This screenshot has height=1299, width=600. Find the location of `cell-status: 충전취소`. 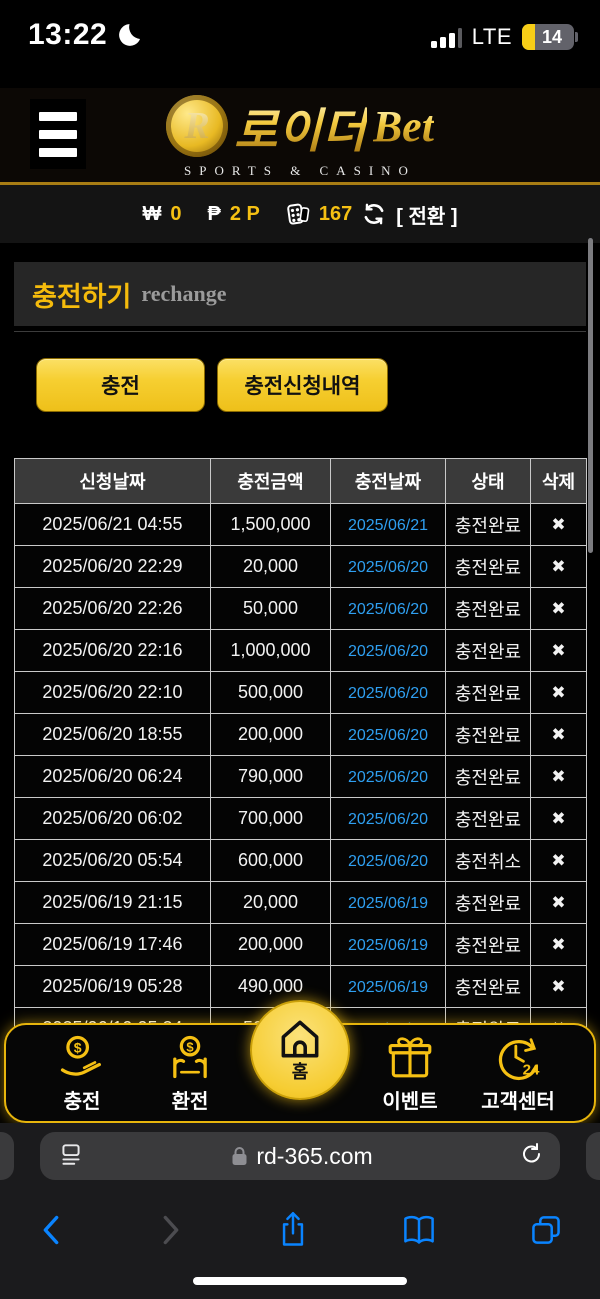

cell-status: 충전취소 is located at coordinates (488, 860).